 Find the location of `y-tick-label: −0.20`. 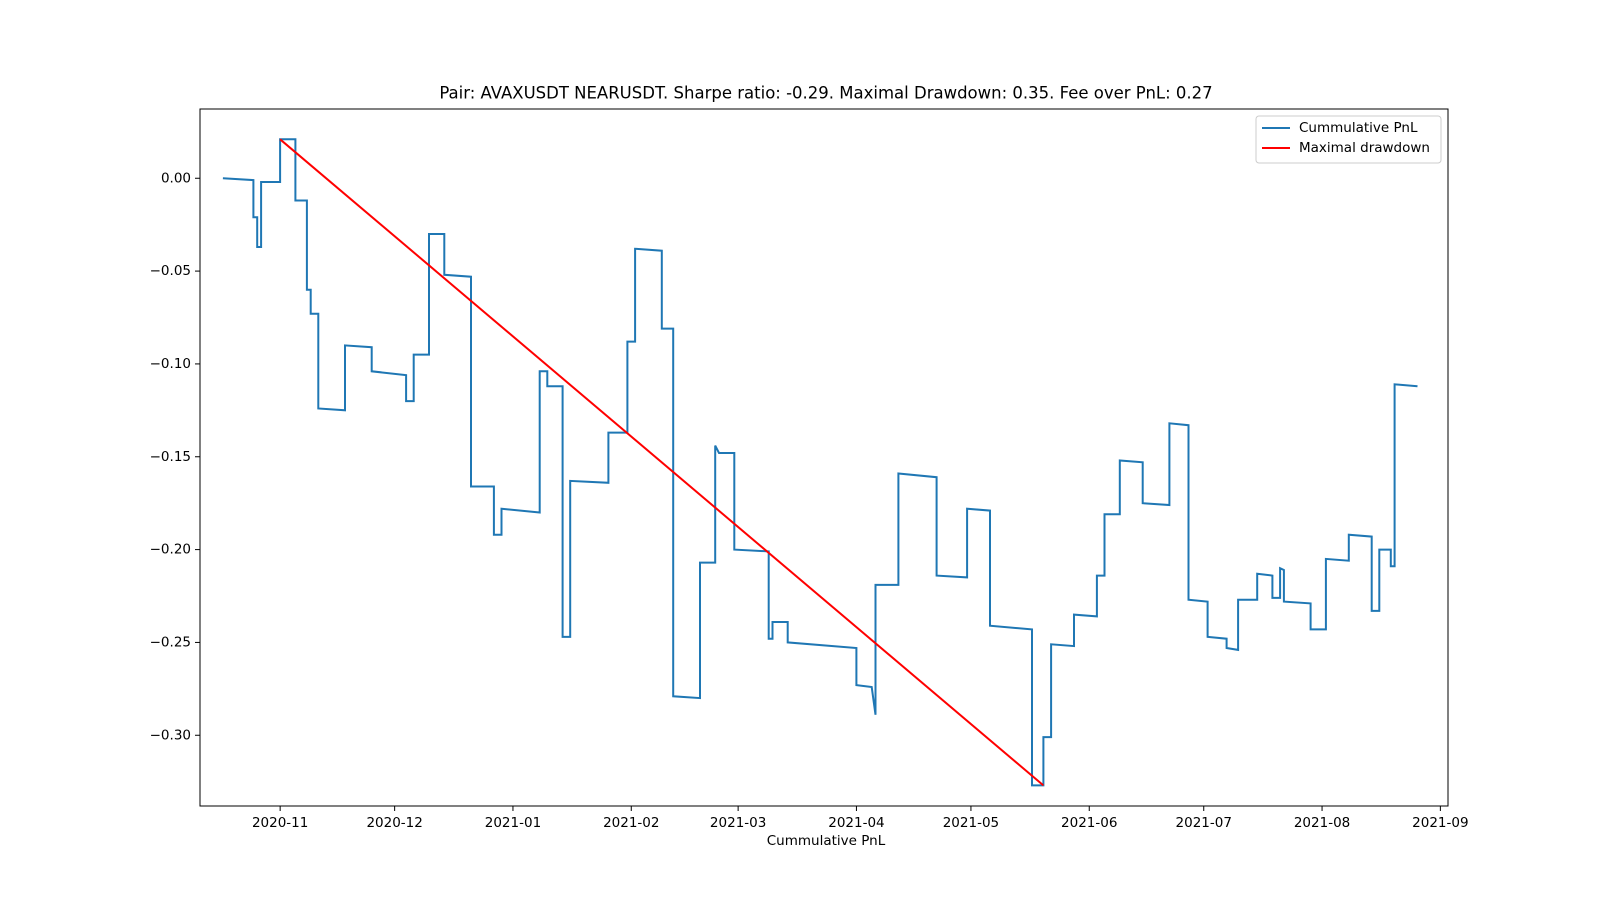

y-tick-label: −0.20 is located at coordinates (170, 550).